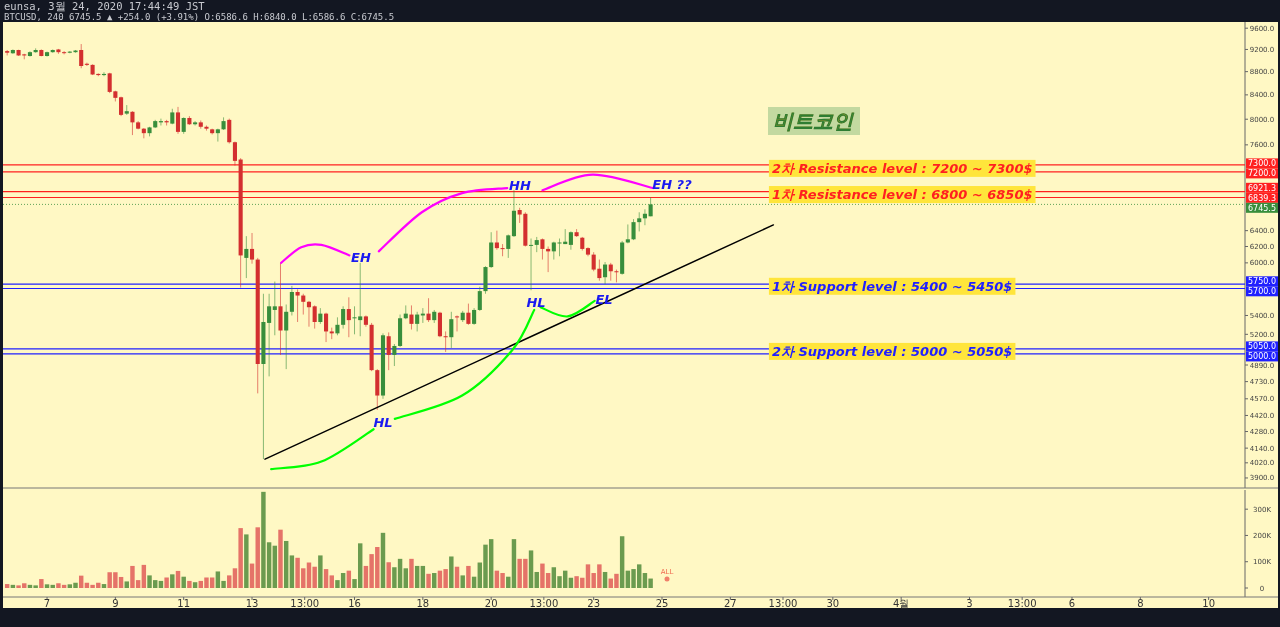 The width and height of the screenshot is (1280, 627). I want to click on x-tick-label: 18, so click(423, 603).